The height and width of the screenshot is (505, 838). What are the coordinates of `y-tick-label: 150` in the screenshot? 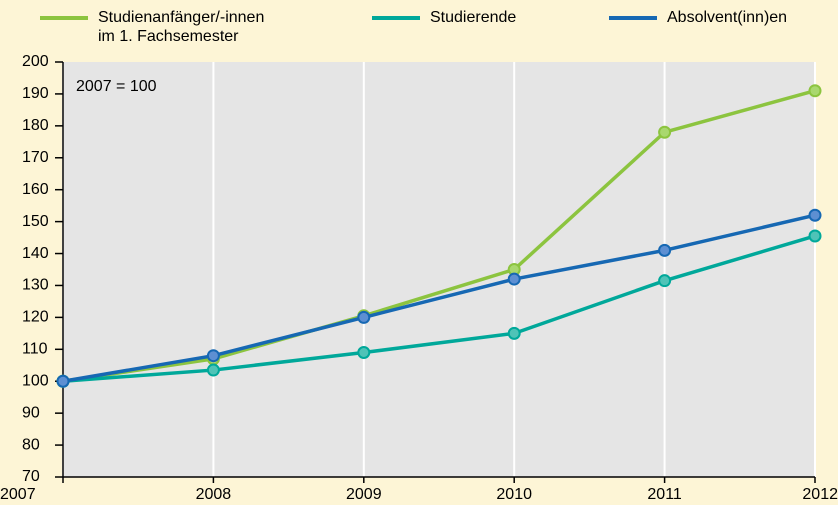 It's located at (35, 221).